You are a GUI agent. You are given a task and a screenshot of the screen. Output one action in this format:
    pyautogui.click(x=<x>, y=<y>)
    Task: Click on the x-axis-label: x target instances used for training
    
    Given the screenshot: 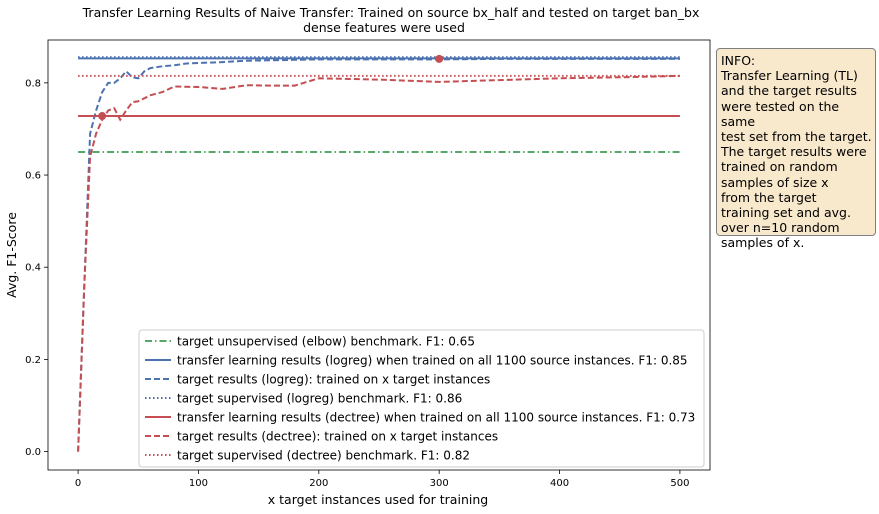 What is the action you would take?
    pyautogui.click(x=378, y=499)
    